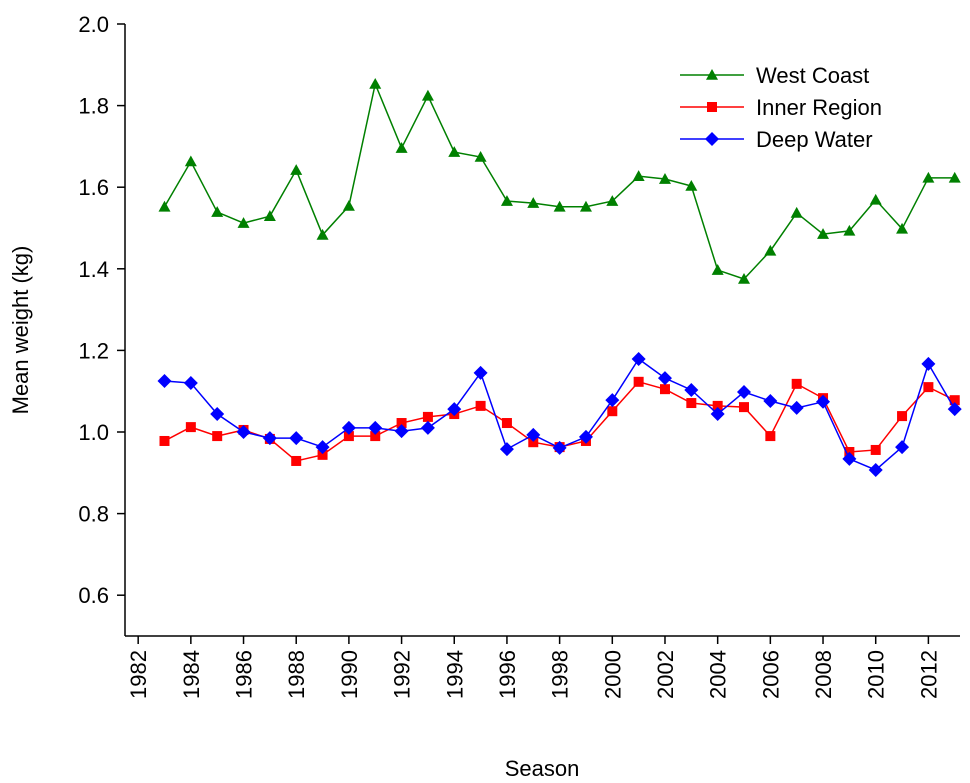  Describe the element at coordinates (402, 674) in the screenshot. I see `x-tick-label: 1992` at that location.